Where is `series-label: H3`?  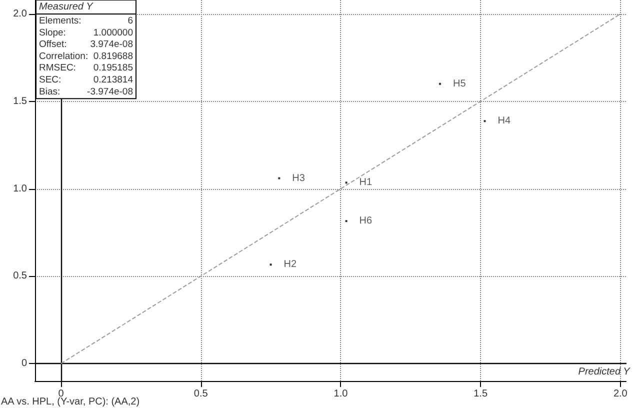
series-label: H3 is located at coordinates (299, 178).